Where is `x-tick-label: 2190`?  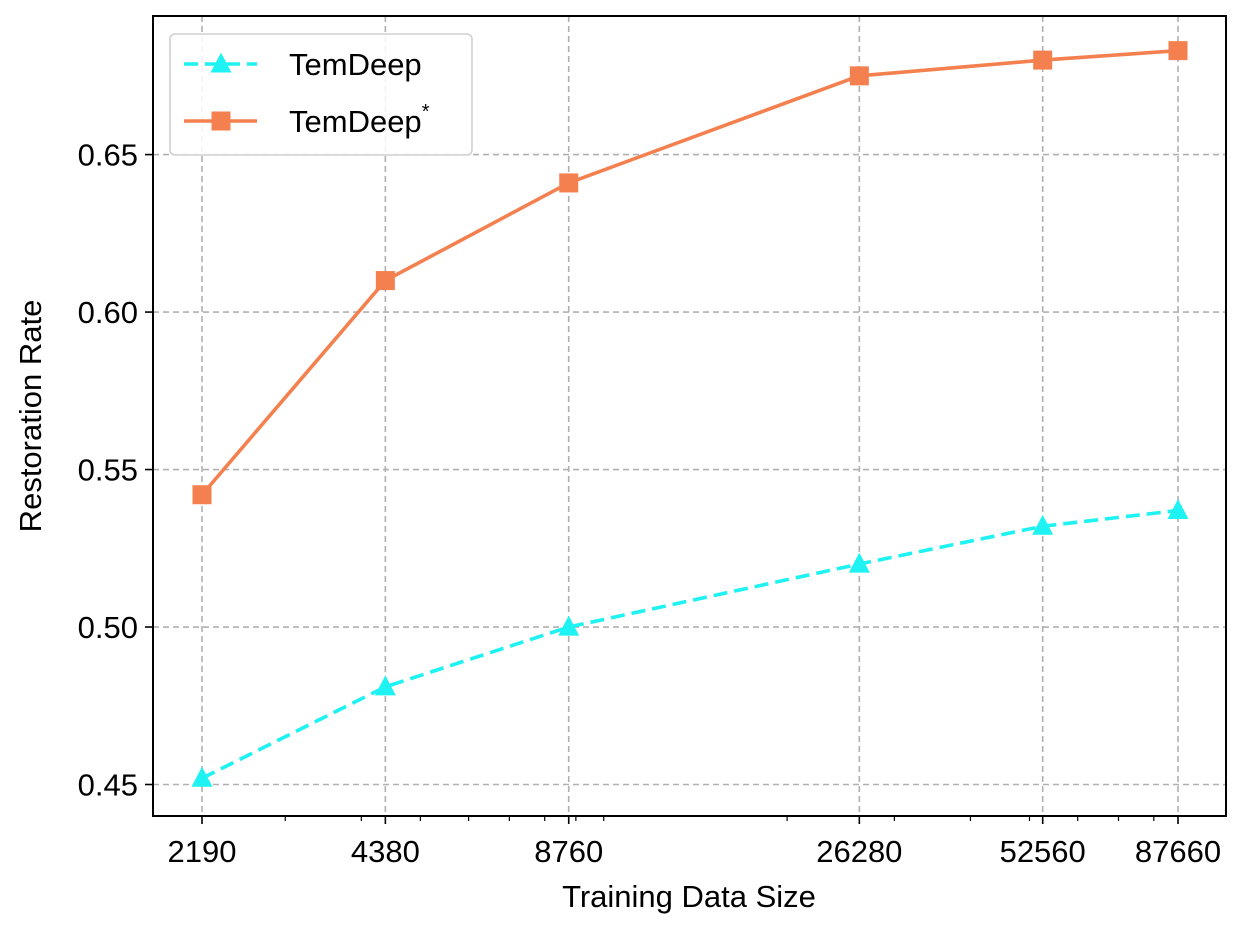
x-tick-label: 2190 is located at coordinates (202, 851).